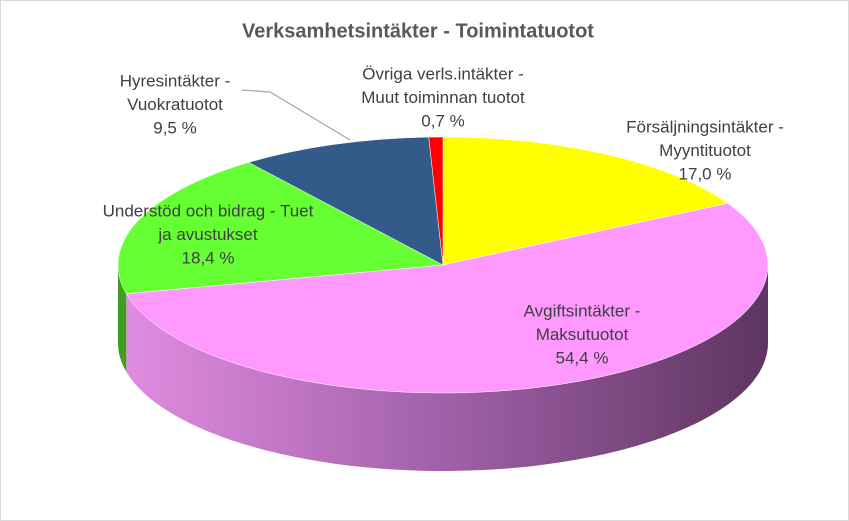  I want to click on category-label: ja avustukset, so click(207, 234).